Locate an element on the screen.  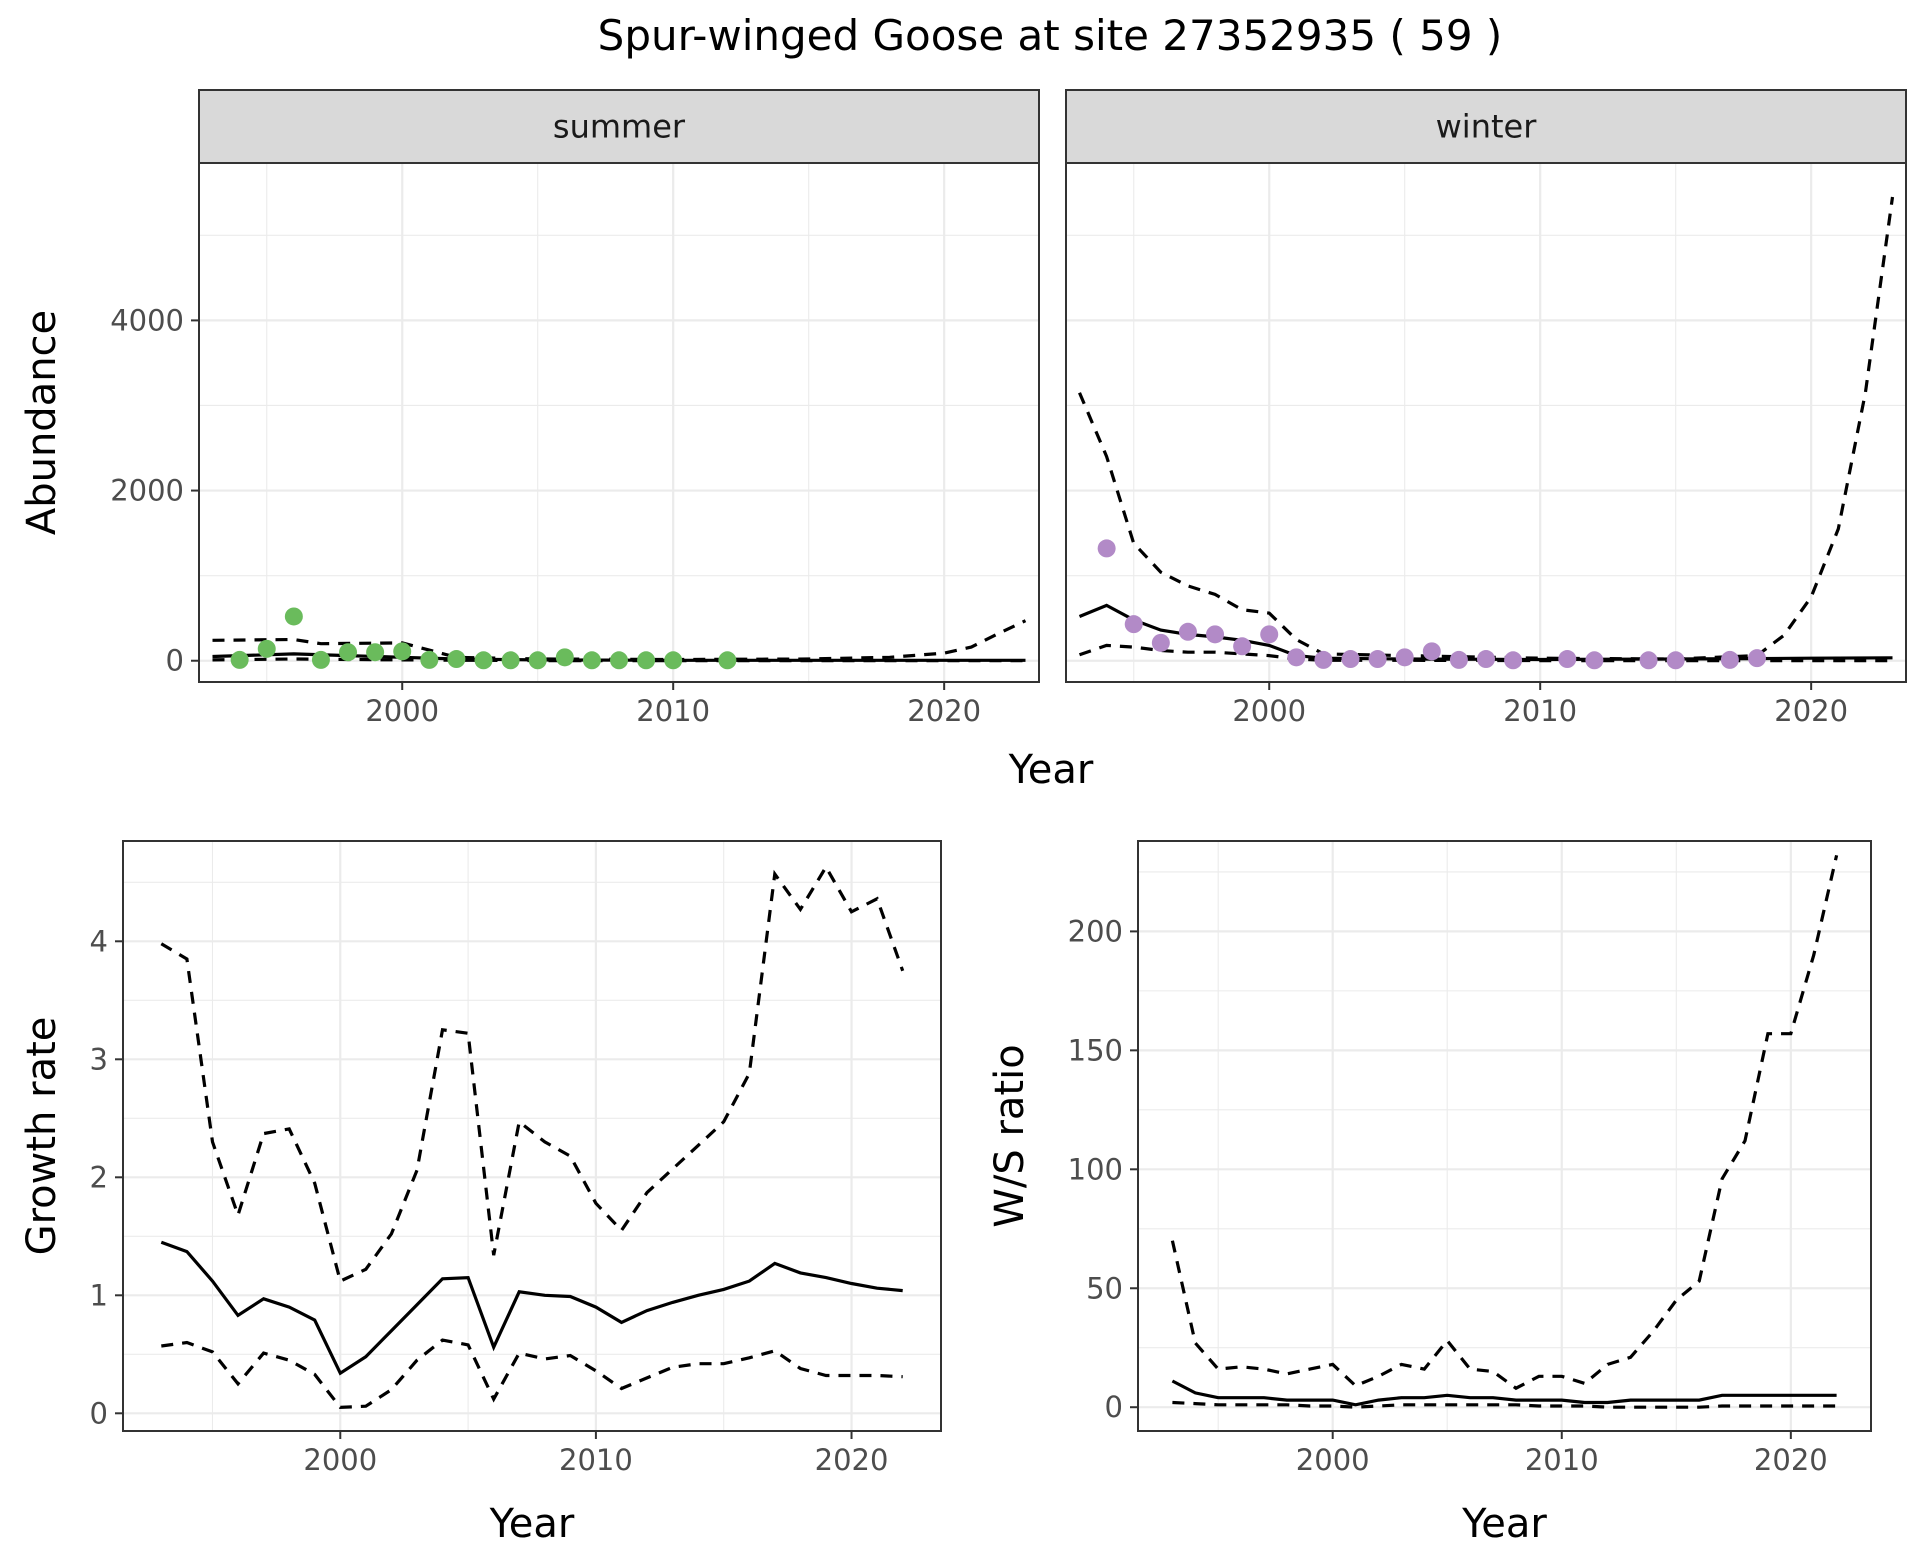
y-axis-title: W/S ratio is located at coordinates (1010, 1135).